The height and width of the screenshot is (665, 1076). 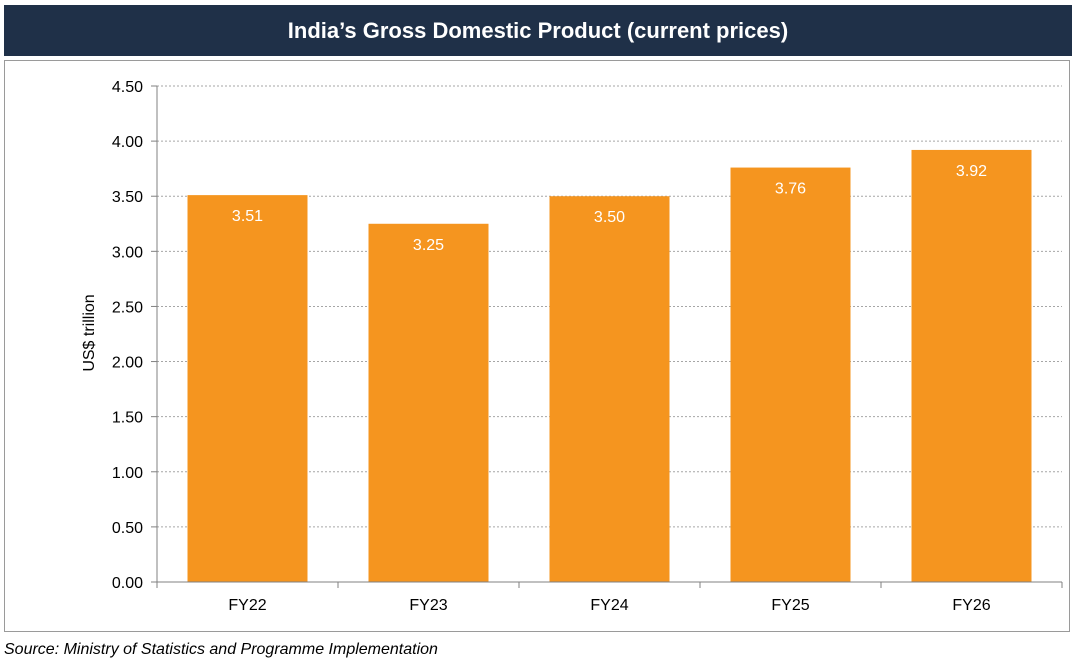 What do you see at coordinates (127, 528) in the screenshot?
I see `y-tick-label: 0.50` at bounding box center [127, 528].